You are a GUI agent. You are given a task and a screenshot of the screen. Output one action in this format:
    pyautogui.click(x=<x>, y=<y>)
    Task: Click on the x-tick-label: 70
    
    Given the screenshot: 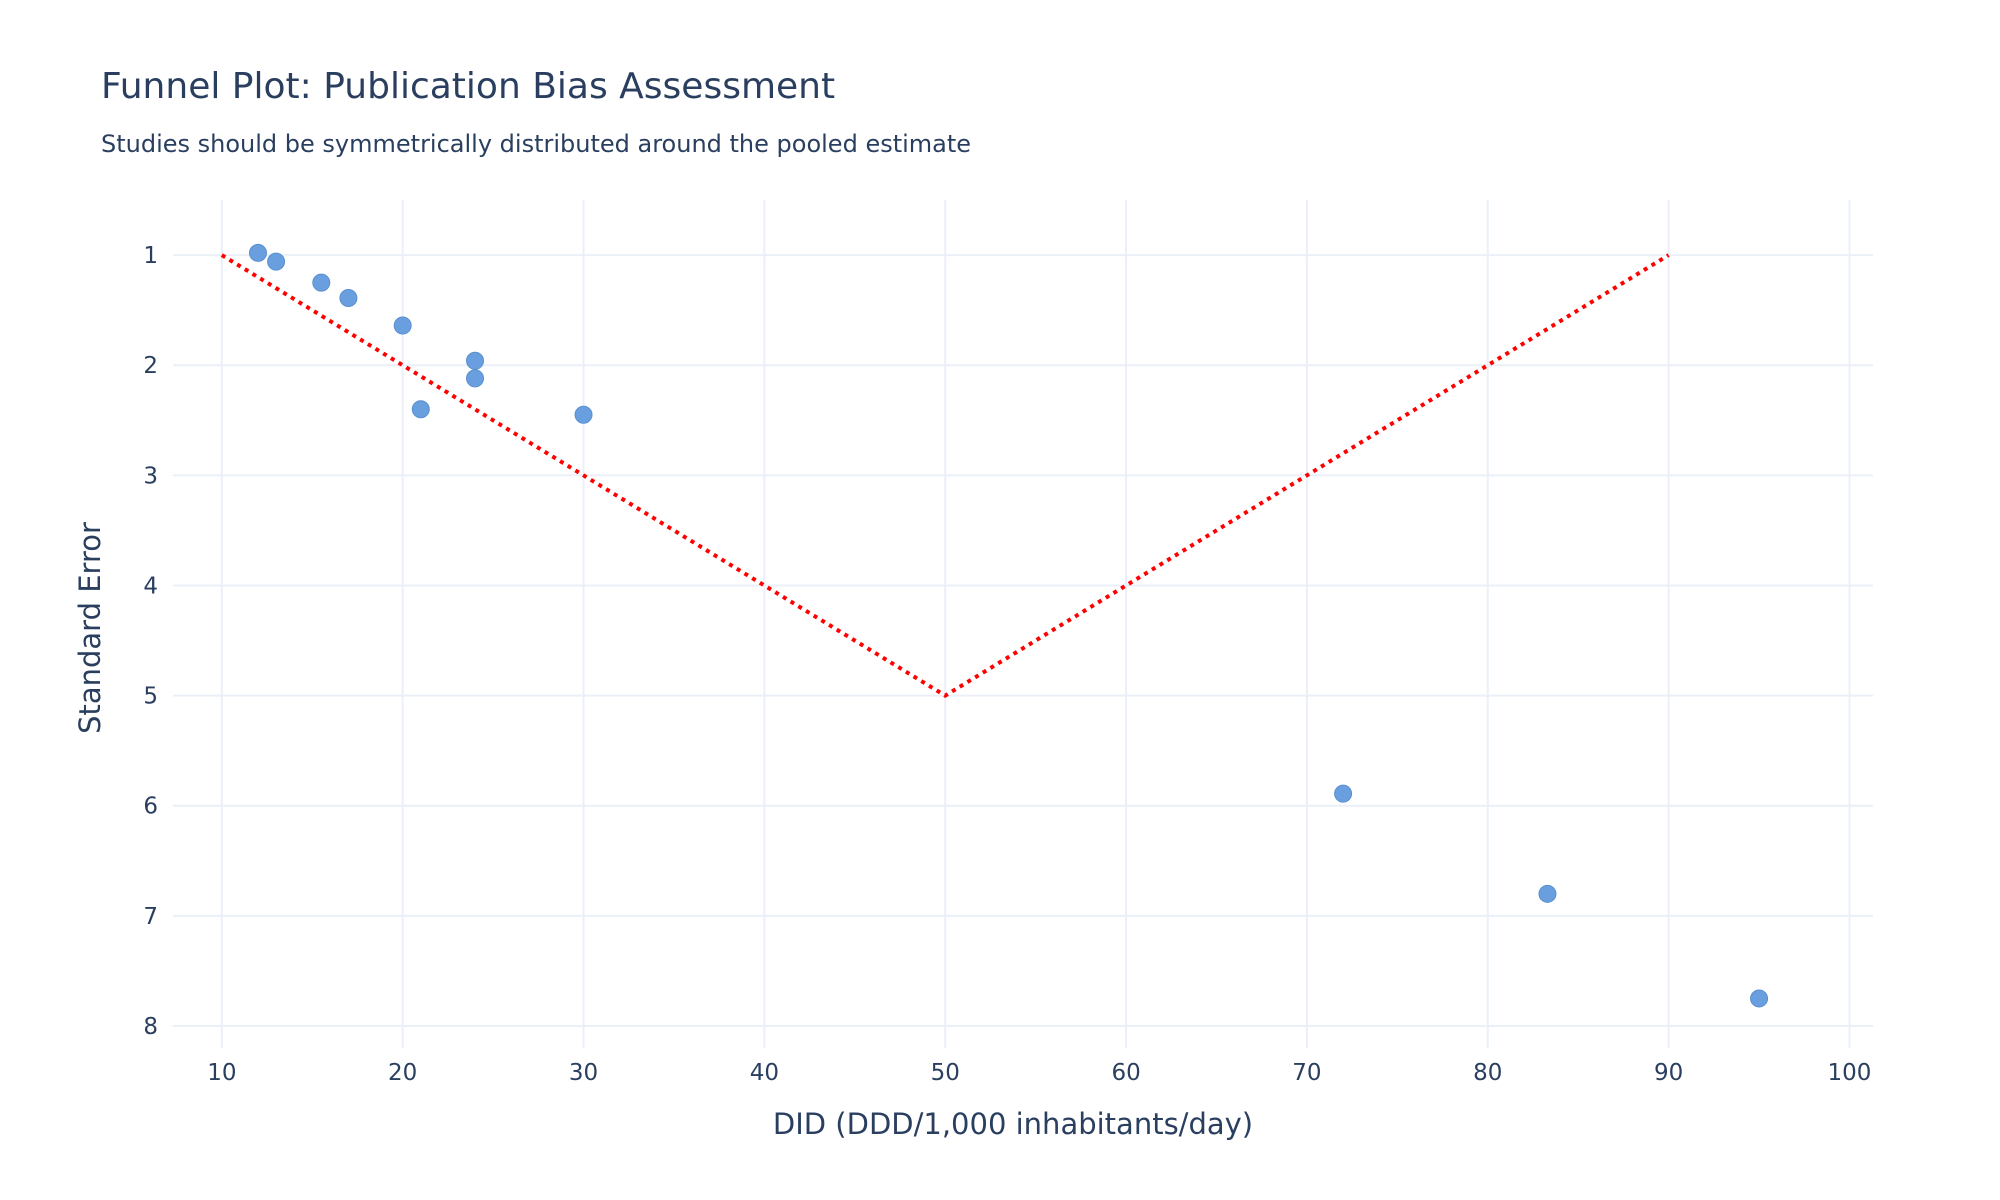 What is the action you would take?
    pyautogui.click(x=1306, y=1073)
    